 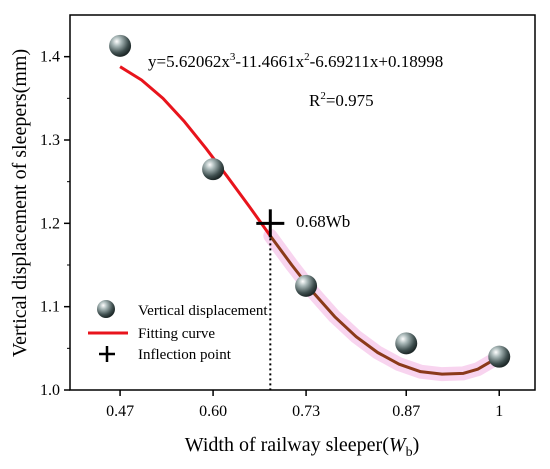 What do you see at coordinates (203, 311) in the screenshot?
I see `legend-label-displacement: Vertical displacement` at bounding box center [203, 311].